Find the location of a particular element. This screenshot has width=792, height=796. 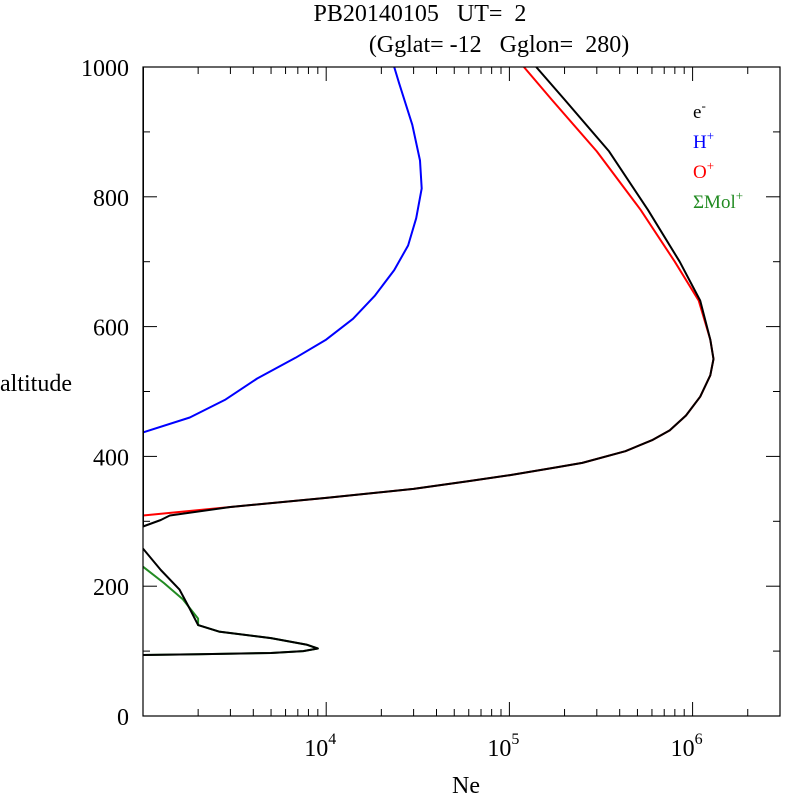

legend-item: H+ is located at coordinates (703, 140).